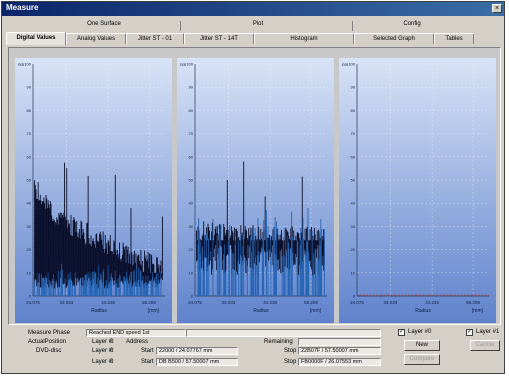  What do you see at coordinates (49, 333) in the screenshot?
I see `measure-phase-label: Measure Phase` at bounding box center [49, 333].